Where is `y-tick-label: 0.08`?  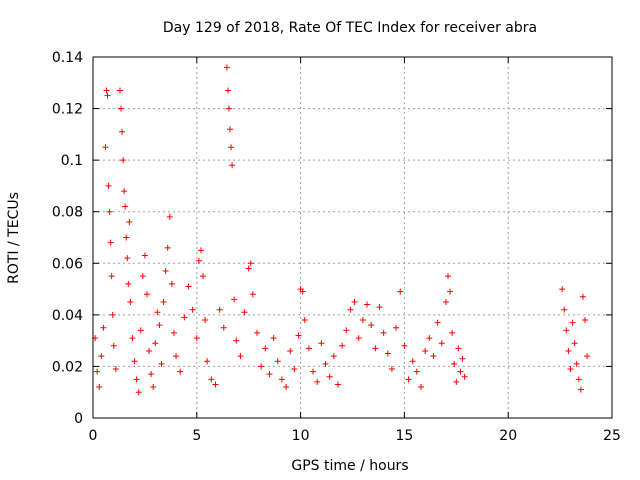
y-tick-label: 0.08 is located at coordinates (67, 213).